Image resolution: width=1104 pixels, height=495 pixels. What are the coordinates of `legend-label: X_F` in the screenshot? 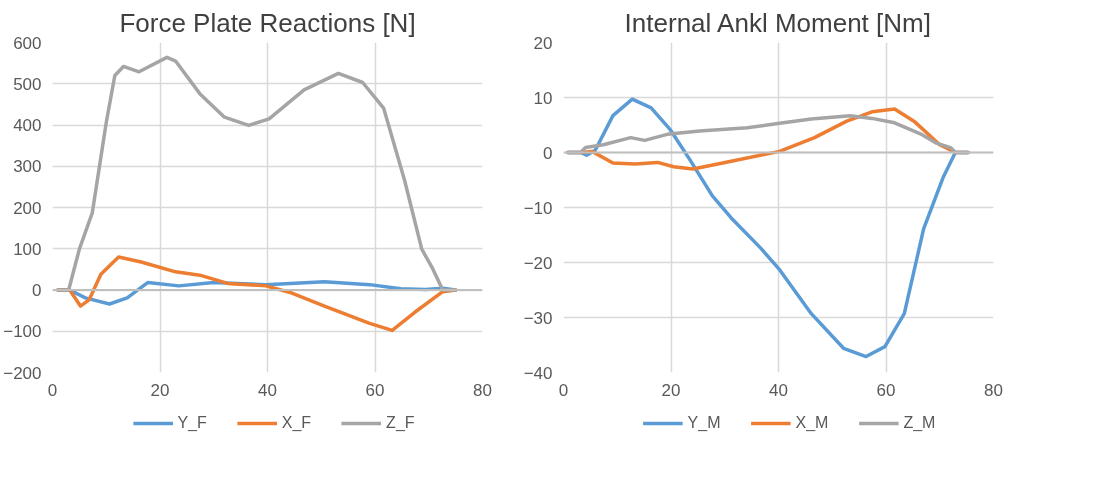 It's located at (296, 423).